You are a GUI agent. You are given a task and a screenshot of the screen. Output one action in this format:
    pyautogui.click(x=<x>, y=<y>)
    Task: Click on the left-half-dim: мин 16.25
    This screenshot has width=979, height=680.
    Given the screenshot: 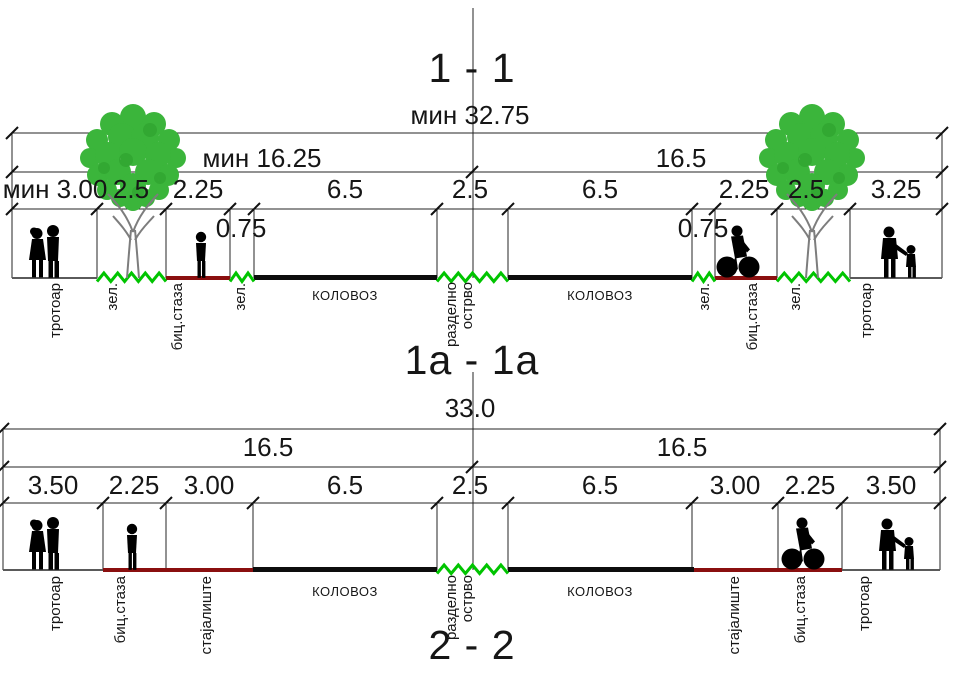 What is the action you would take?
    pyautogui.click(x=262, y=158)
    